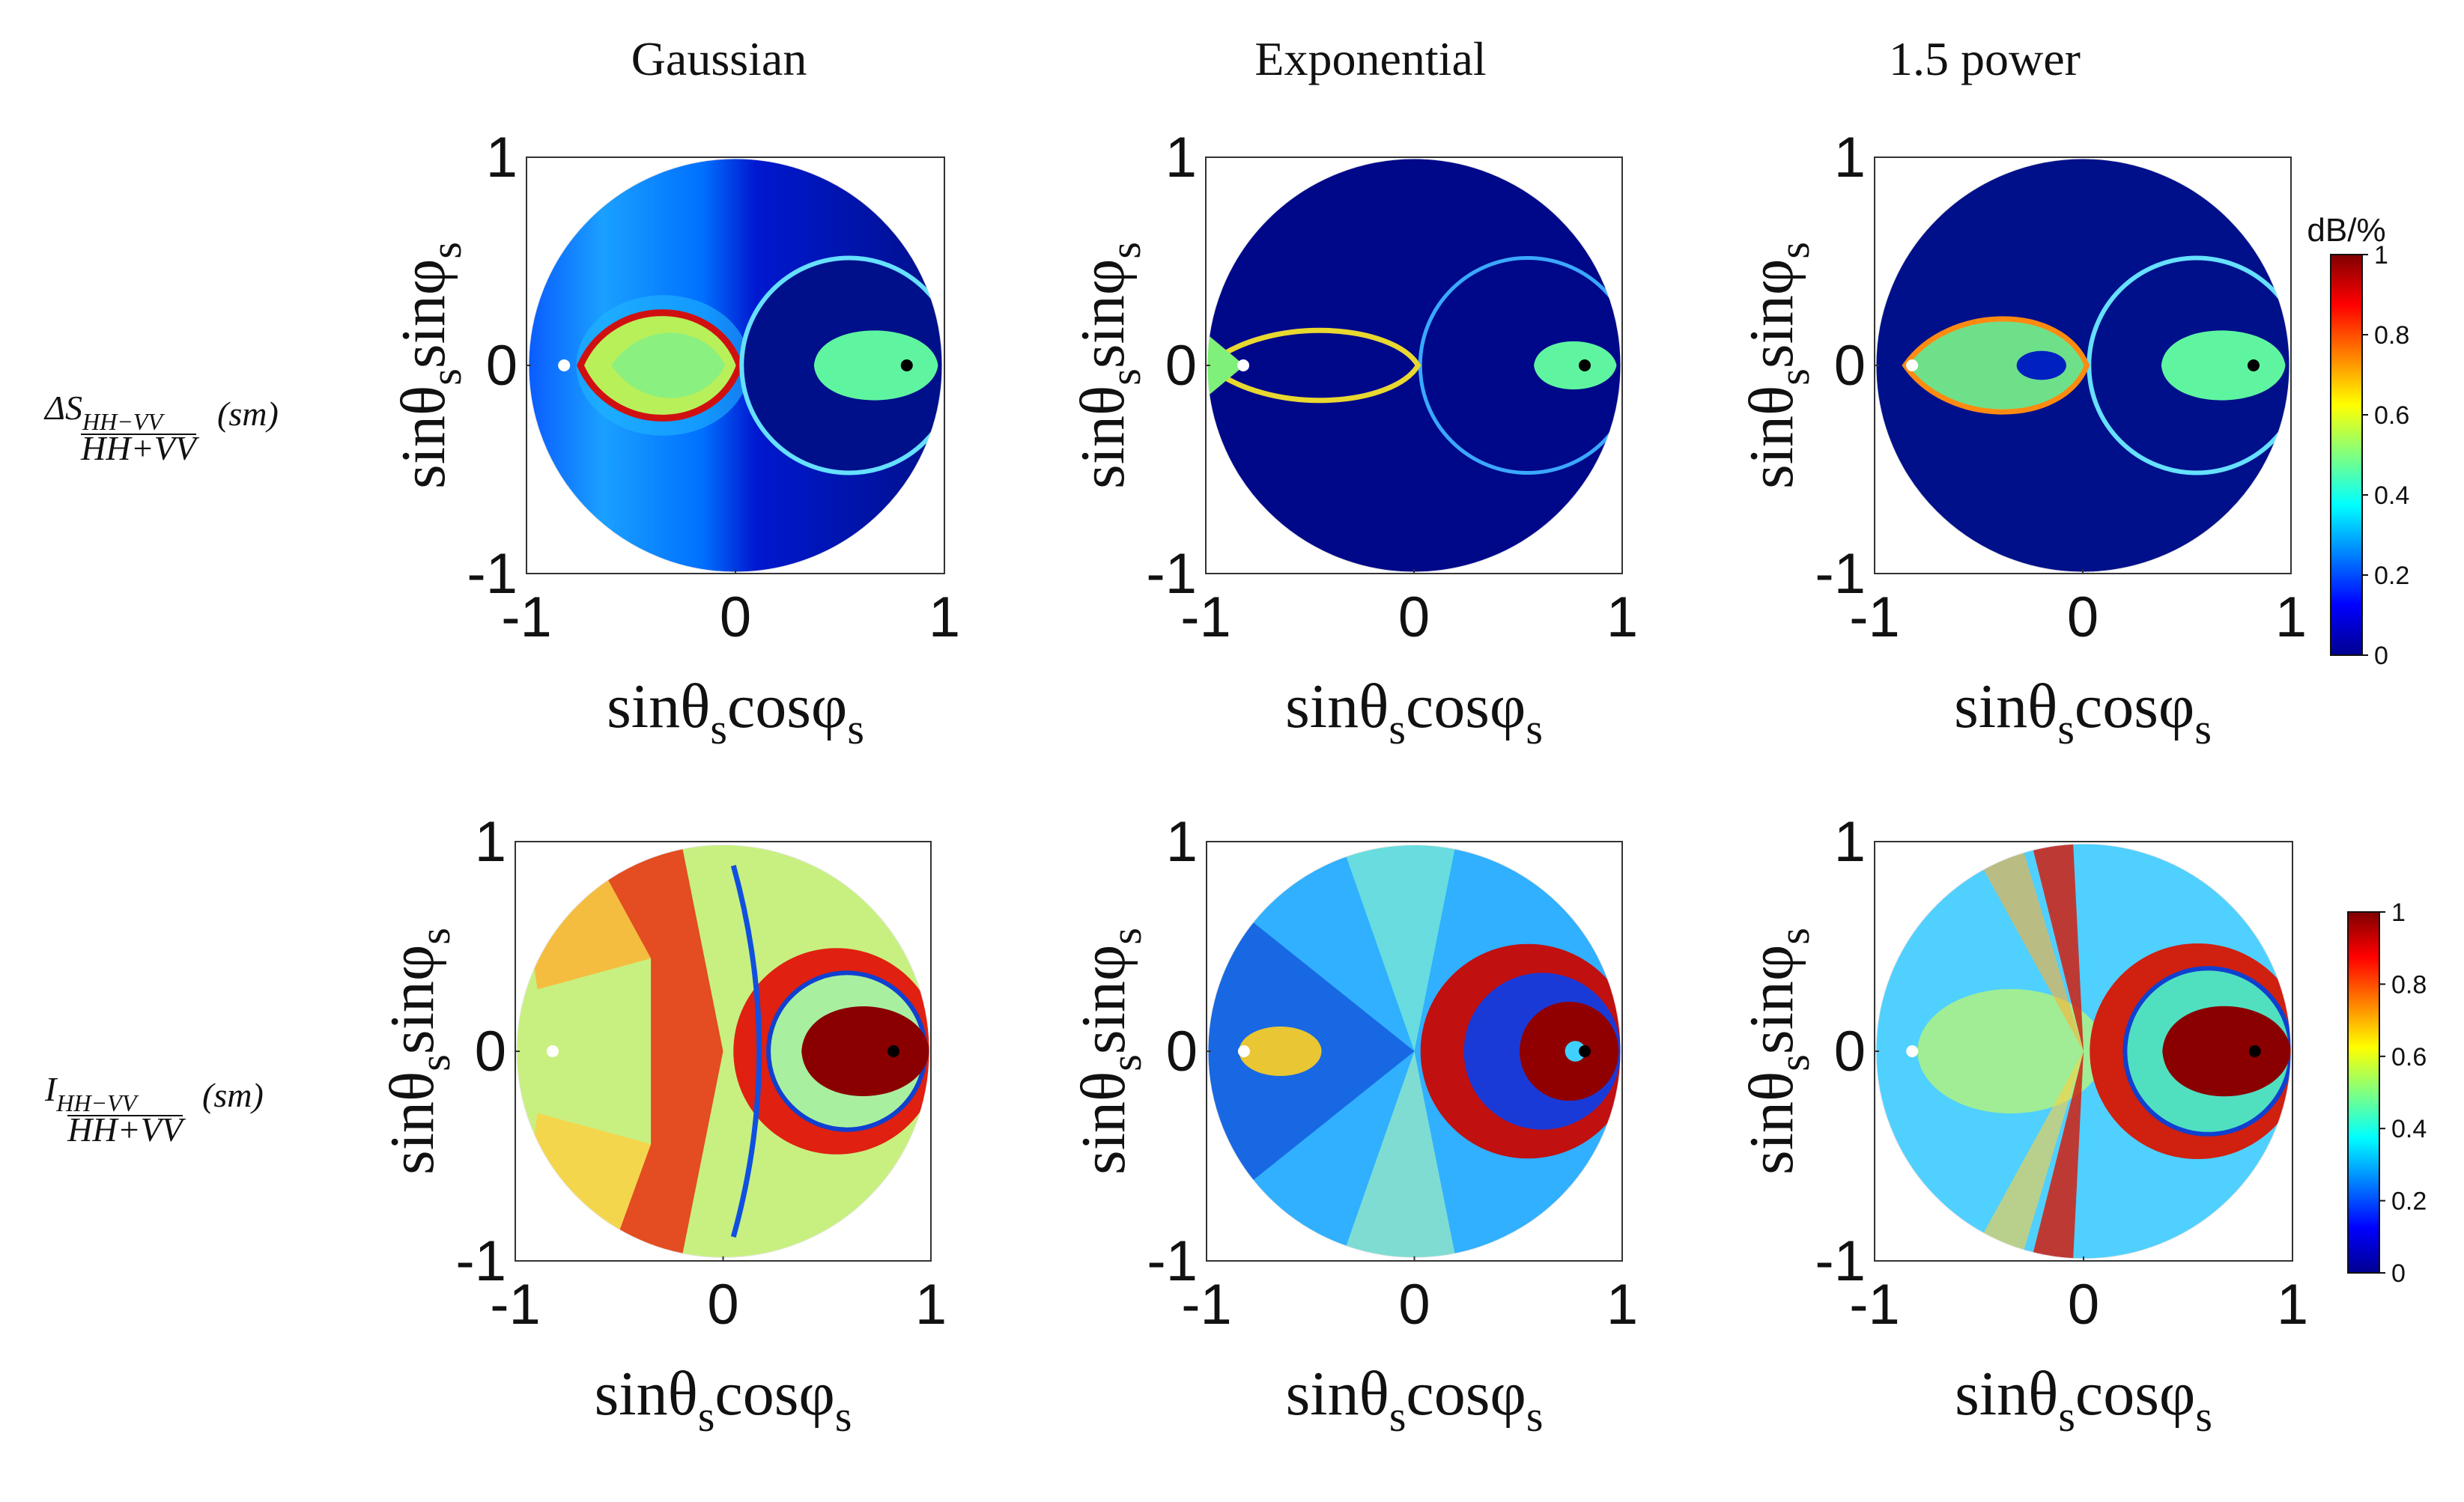 Image resolution: width=2464 pixels, height=1502 pixels. Describe the element at coordinates (51, 1089) in the screenshot. I see `row-label-i-main: I` at that location.